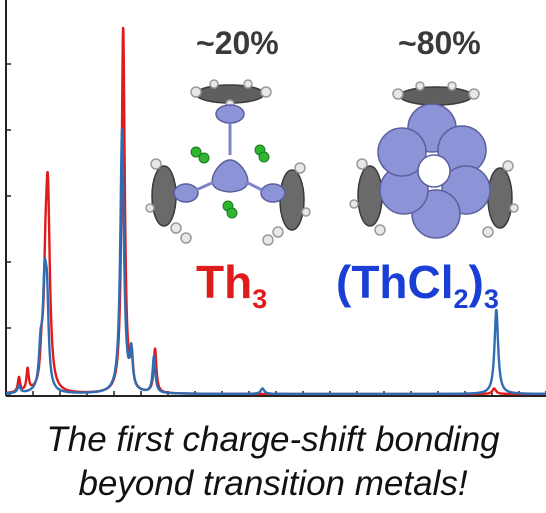  Describe the element at coordinates (230, 181) in the screenshot. I see `green-chlorine-icon` at that location.